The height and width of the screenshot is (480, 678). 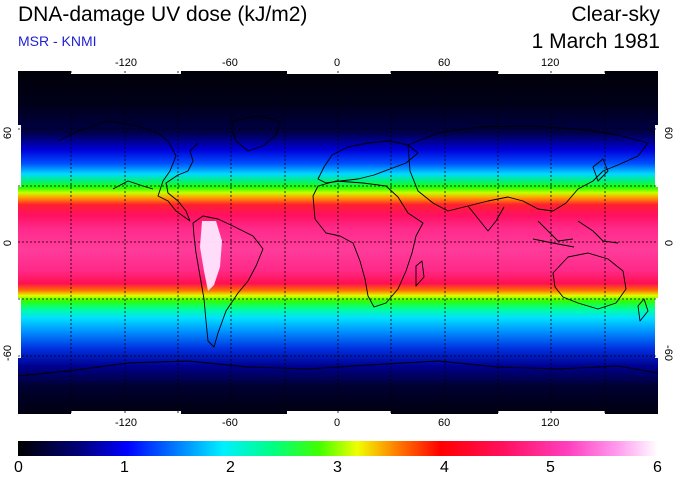 What do you see at coordinates (615, 14) in the screenshot?
I see `sky-condition: Clear-sky` at bounding box center [615, 14].